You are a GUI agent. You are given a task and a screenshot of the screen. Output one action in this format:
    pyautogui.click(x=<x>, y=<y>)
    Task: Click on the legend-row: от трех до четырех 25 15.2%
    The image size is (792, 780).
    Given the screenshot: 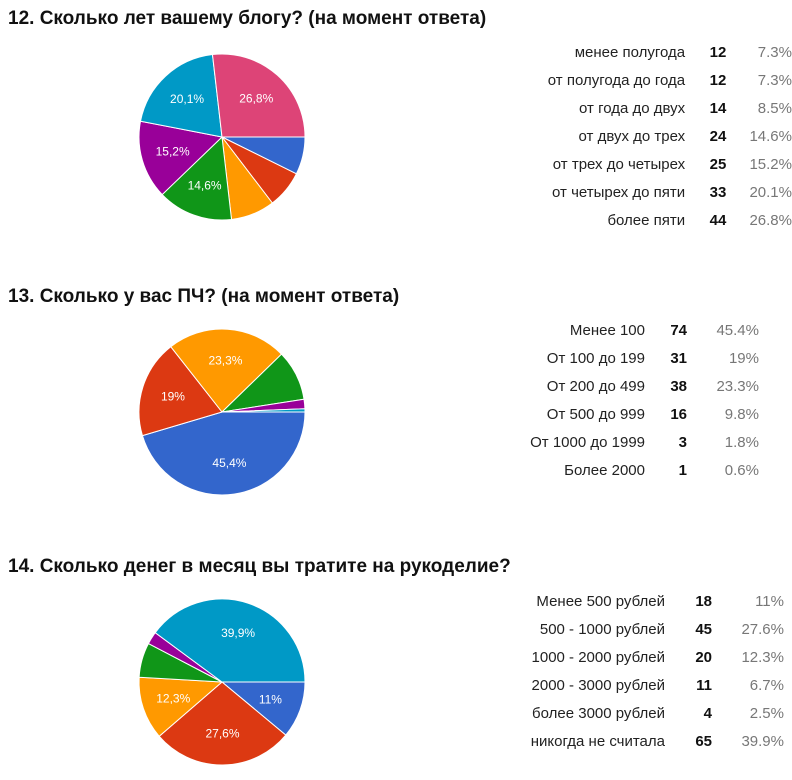 What is the action you would take?
    pyautogui.click(x=648, y=164)
    